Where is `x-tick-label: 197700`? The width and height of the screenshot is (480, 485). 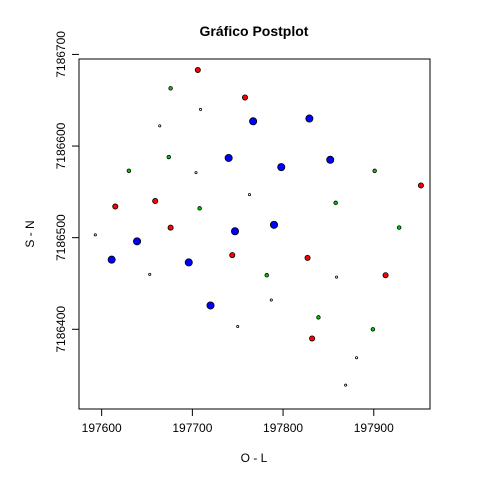 x-tick-label: 197700 is located at coordinates (192, 428).